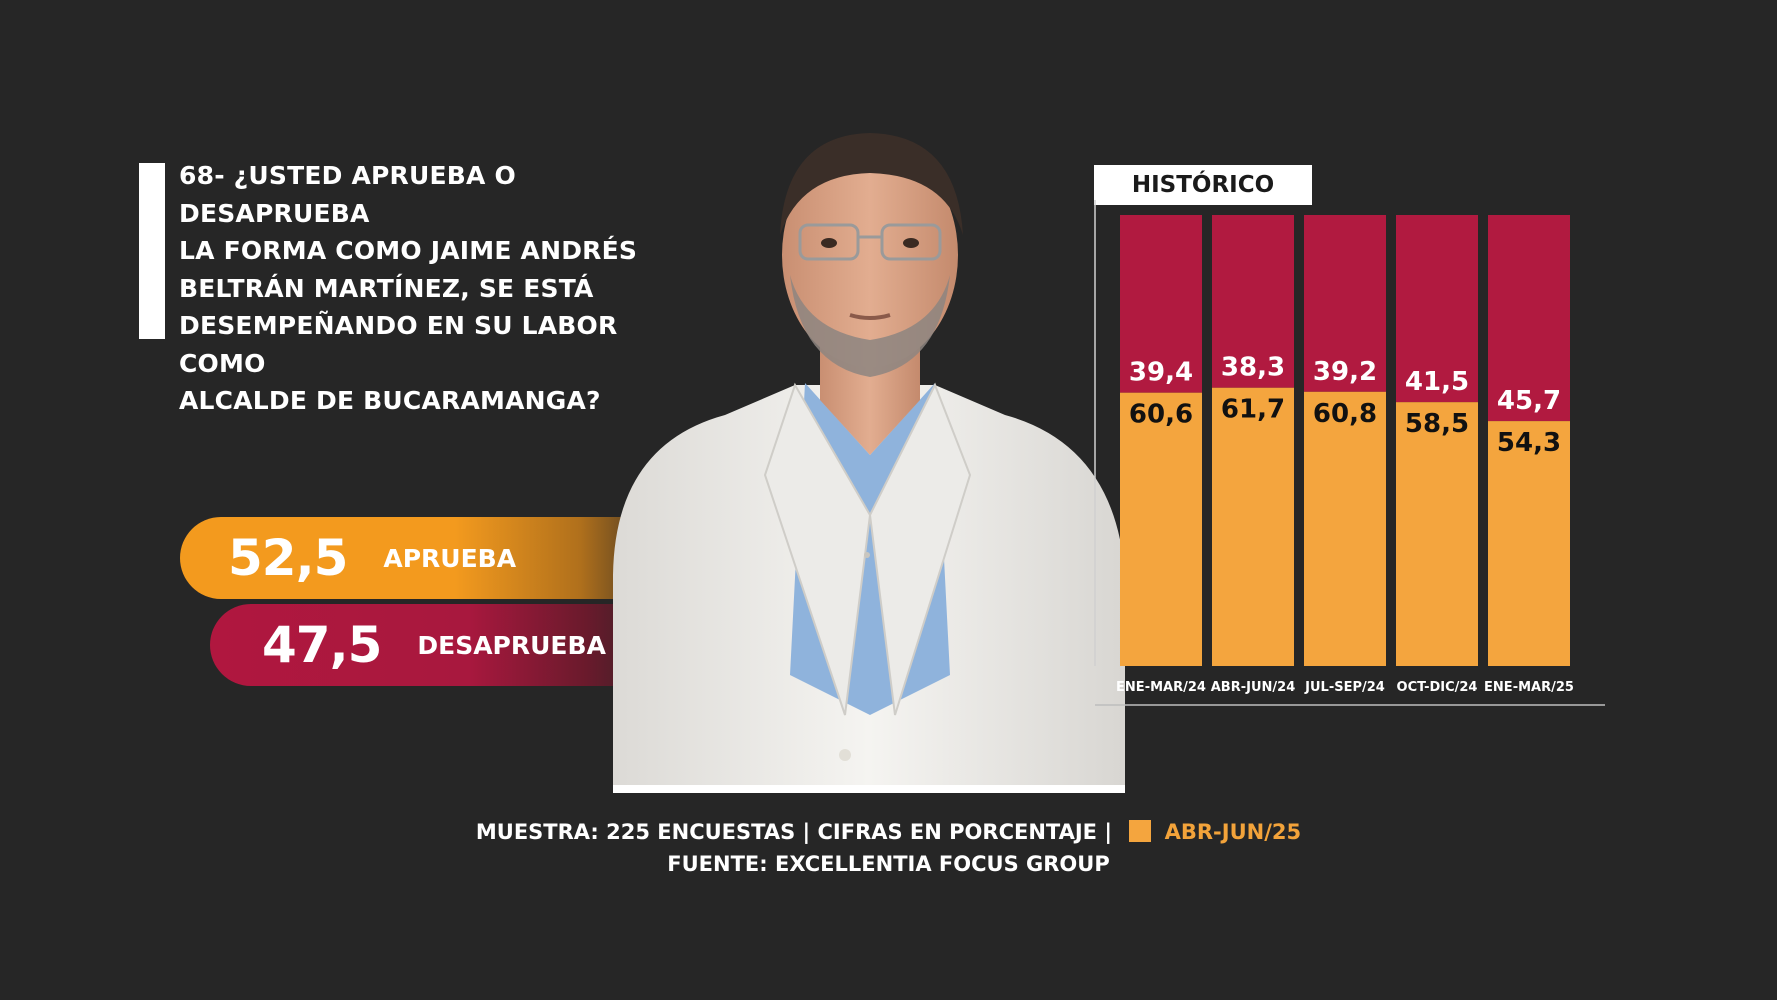 This screenshot has width=1777, height=1000. I want to click on approve-result: 52,5 APRUEBA, so click(430, 558).